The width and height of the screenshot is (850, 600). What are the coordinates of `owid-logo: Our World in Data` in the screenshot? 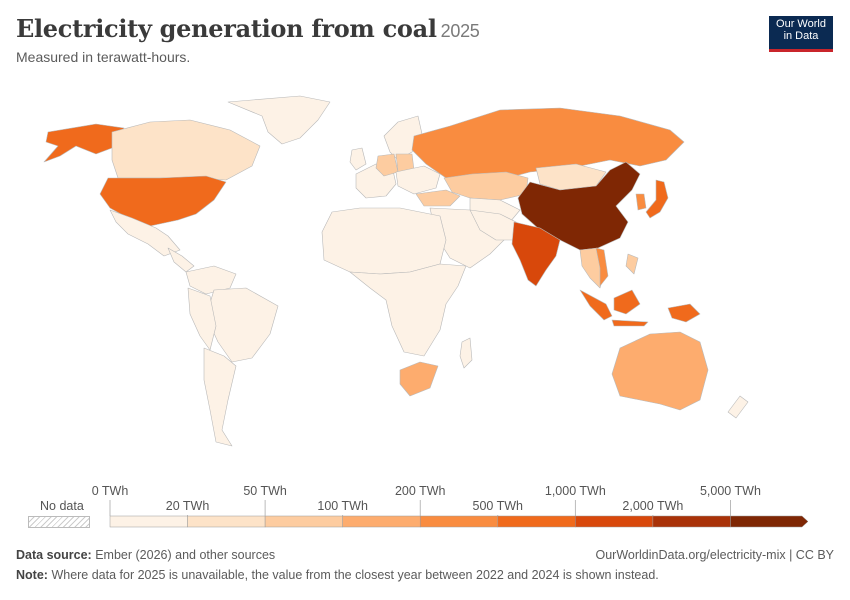 It's located at (801, 34).